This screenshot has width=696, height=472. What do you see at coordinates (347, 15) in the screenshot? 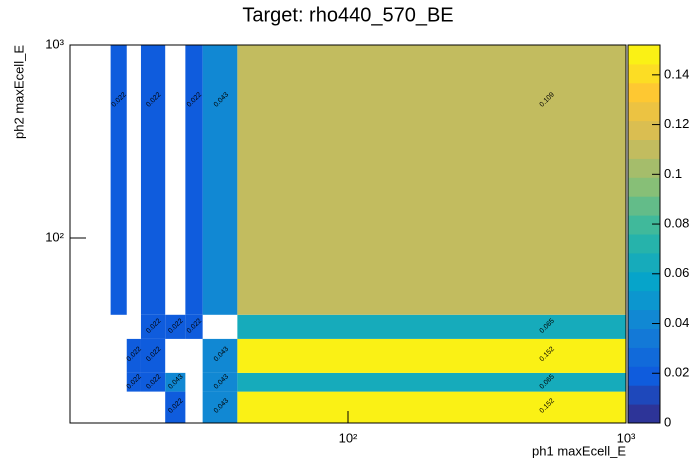
I see `chart-title: Target: rho440_570_BE` at bounding box center [347, 15].